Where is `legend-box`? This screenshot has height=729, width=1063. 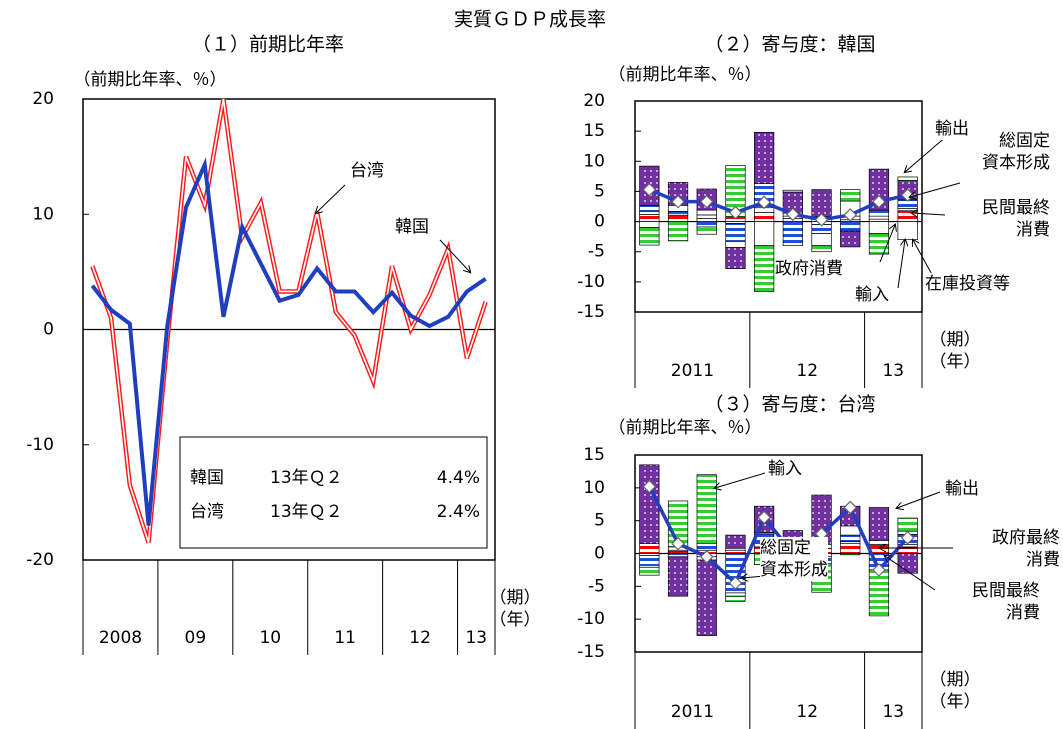 legend-box is located at coordinates (333, 492).